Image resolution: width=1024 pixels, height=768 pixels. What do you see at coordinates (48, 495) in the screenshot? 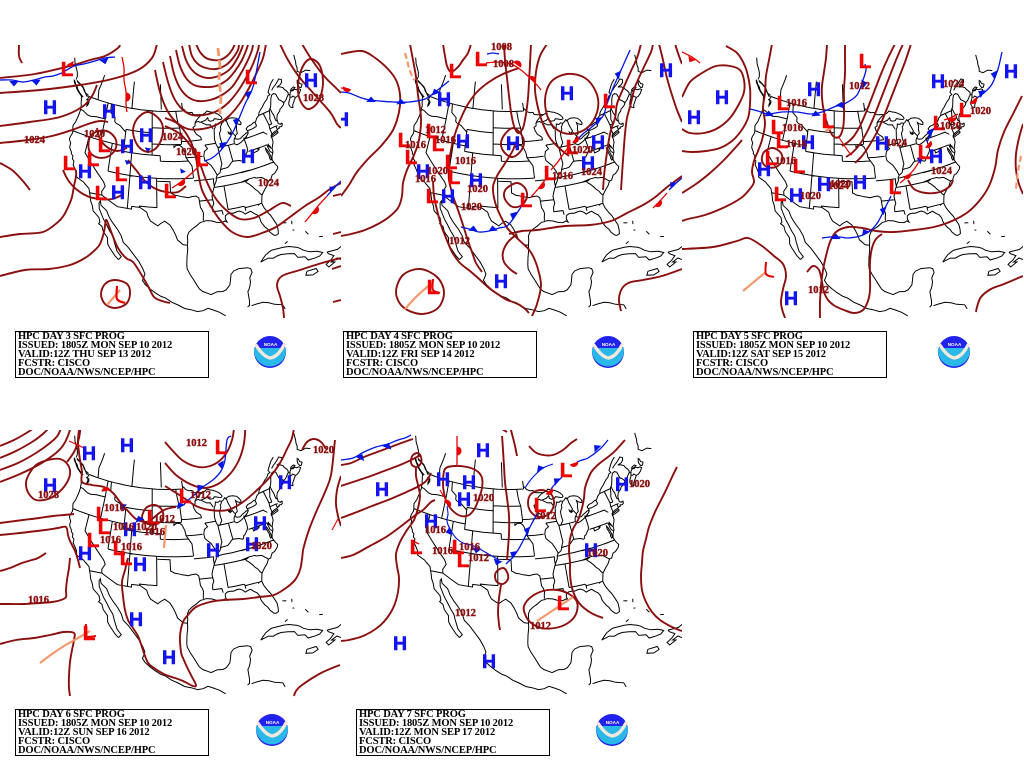
I see `svg-text: 1028` at bounding box center [48, 495].